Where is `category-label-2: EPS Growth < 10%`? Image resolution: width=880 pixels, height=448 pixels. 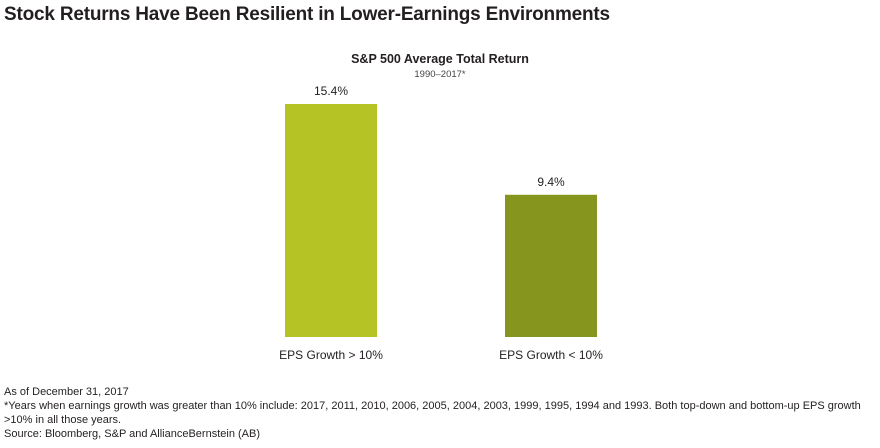
category-label-2: EPS Growth < 10% is located at coordinates (551, 355).